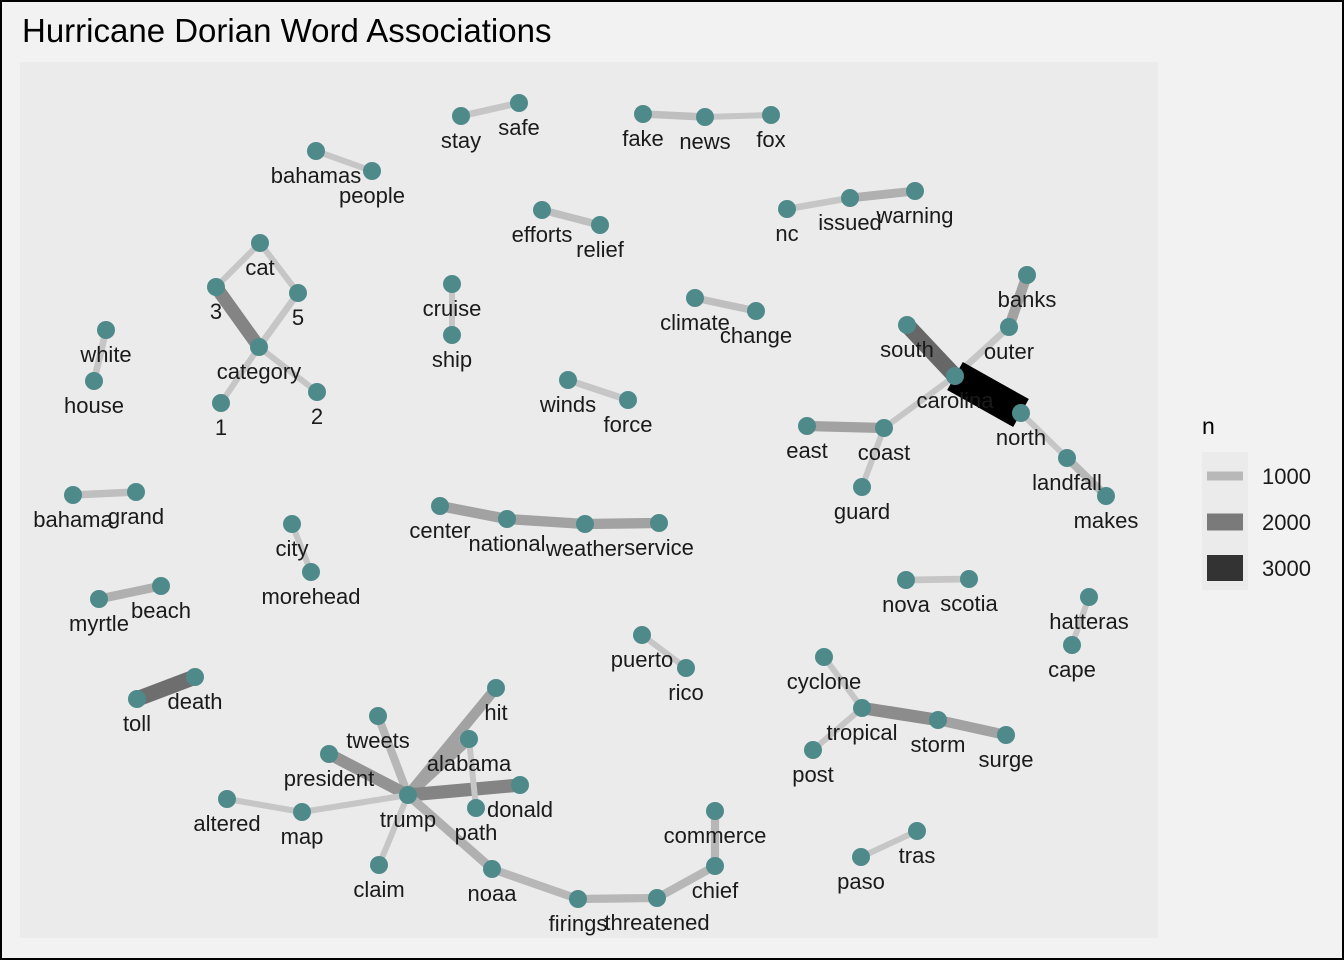 The height and width of the screenshot is (960, 1344). I want to click on node-label-banks: banks, so click(1027, 299).